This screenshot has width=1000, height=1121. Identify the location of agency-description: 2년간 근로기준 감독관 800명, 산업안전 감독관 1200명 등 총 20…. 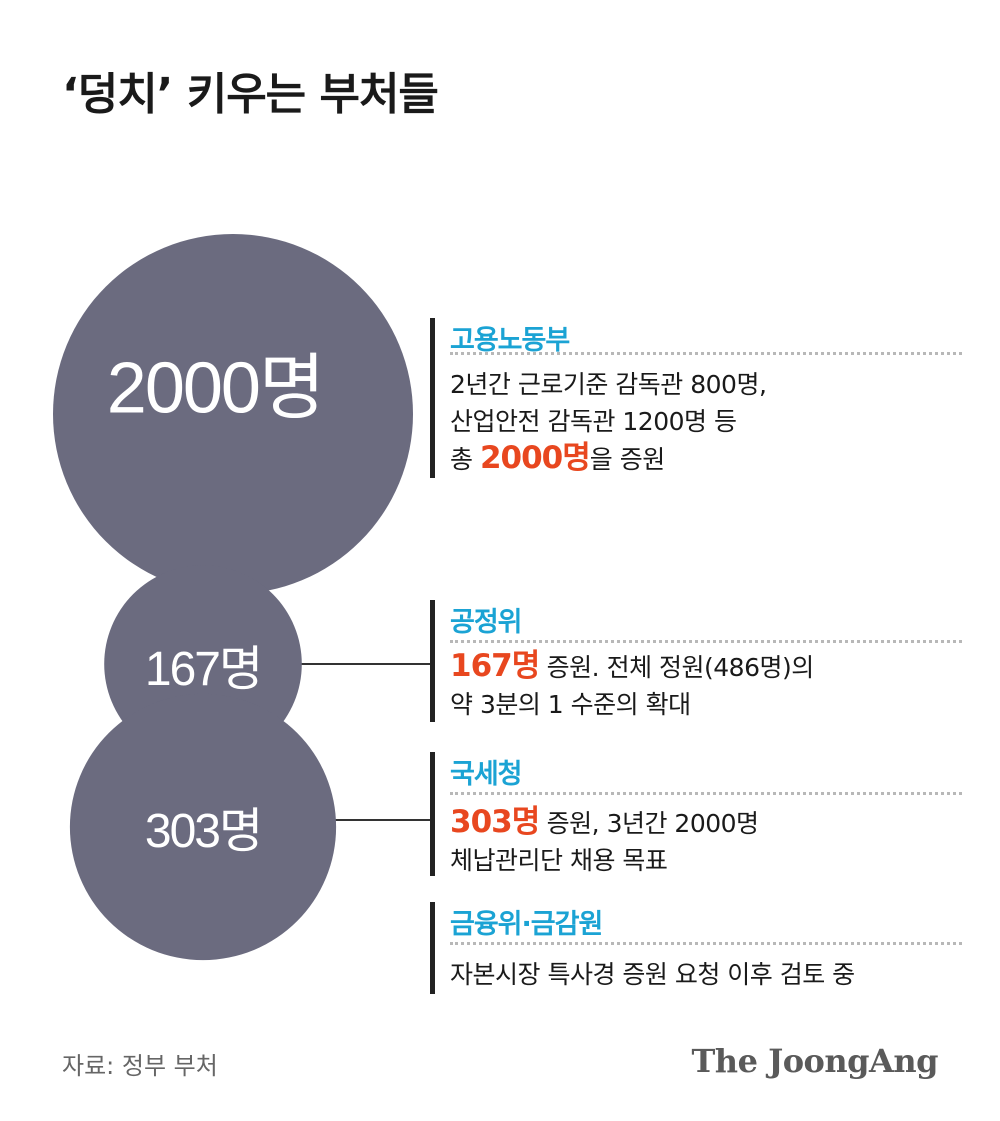
(608, 422).